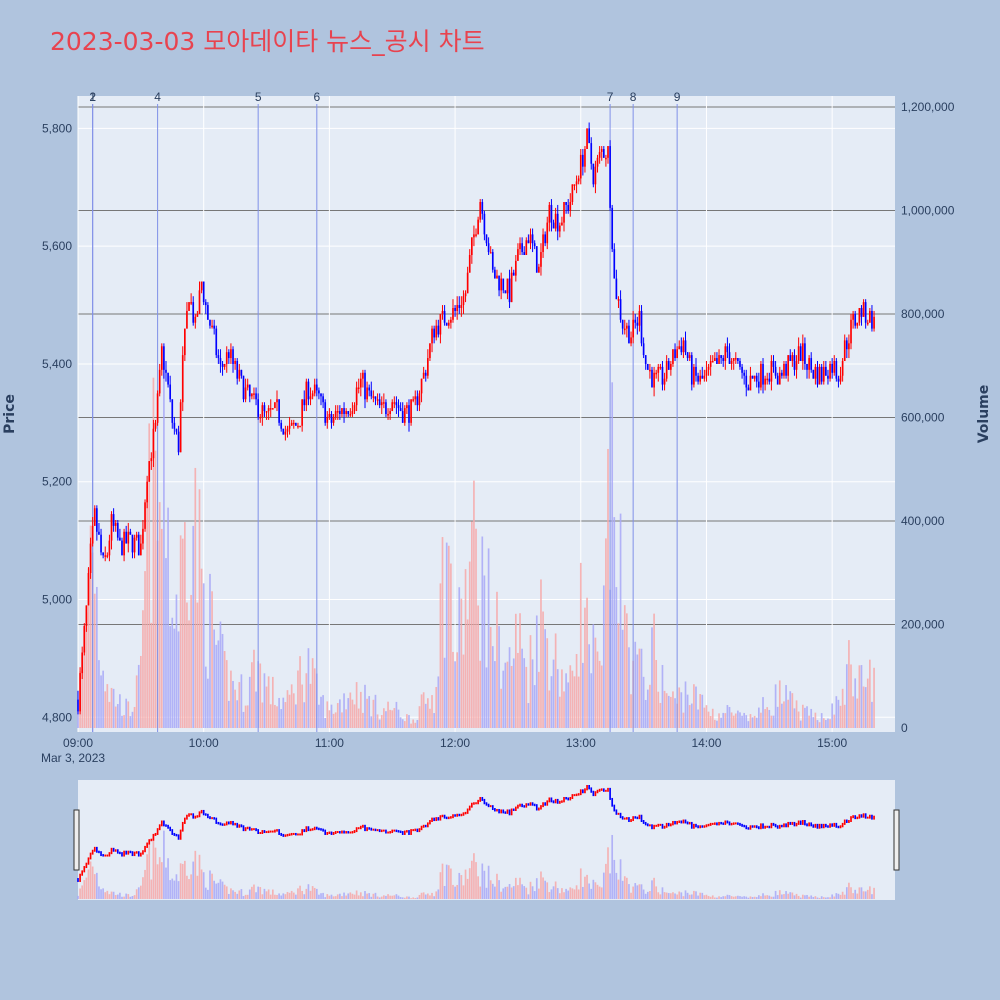 This screenshot has width=1000, height=1000. I want to click on range-slider, so click(486, 840).